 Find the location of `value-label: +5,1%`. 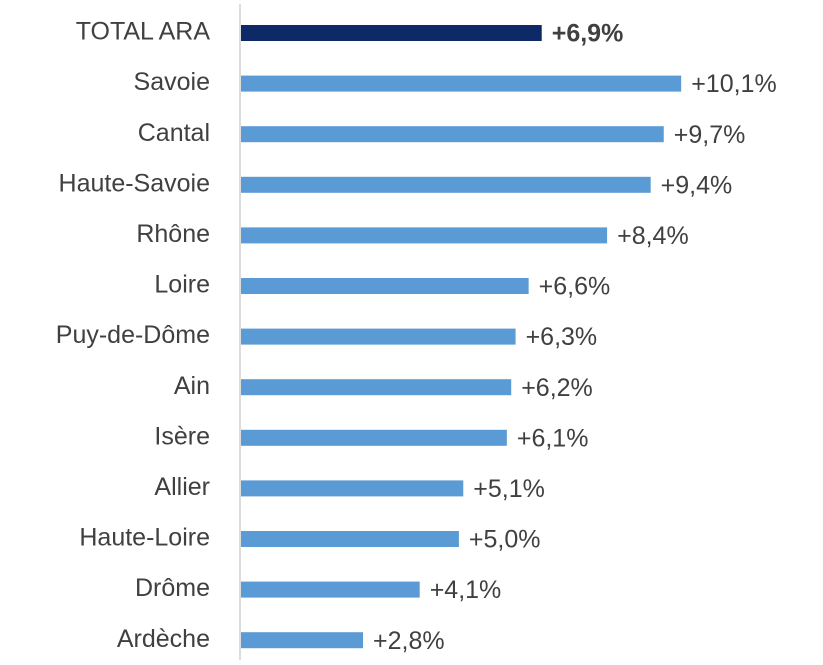

value-label: +5,1% is located at coordinates (509, 489).